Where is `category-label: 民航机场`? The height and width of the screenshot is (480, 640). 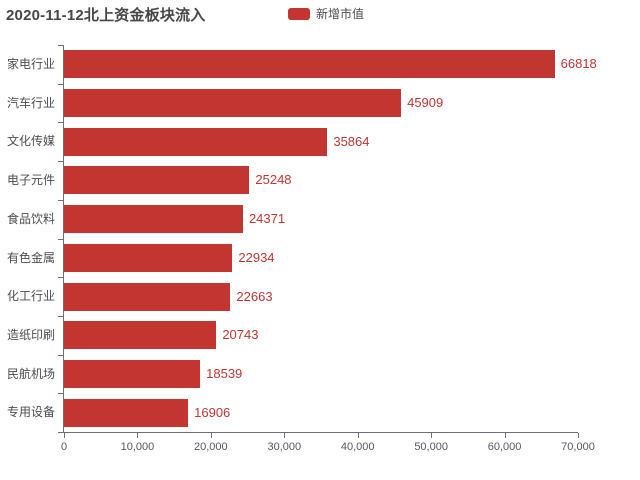 category-label: 民航机场 is located at coordinates (30, 373).